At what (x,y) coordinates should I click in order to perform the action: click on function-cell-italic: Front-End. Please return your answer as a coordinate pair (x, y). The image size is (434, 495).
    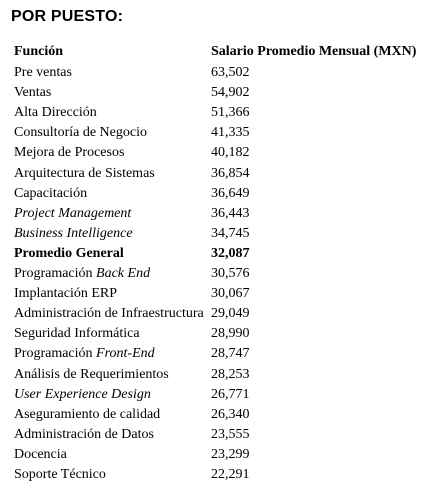
    Looking at the image, I should click on (125, 354).